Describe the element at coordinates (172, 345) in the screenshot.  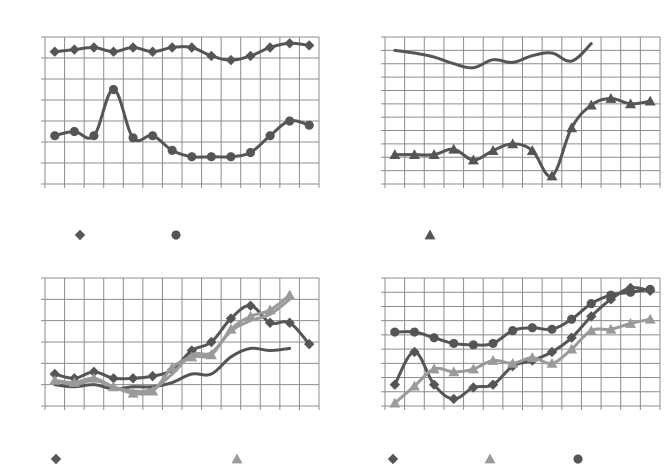
I see `series-4-line` at that location.